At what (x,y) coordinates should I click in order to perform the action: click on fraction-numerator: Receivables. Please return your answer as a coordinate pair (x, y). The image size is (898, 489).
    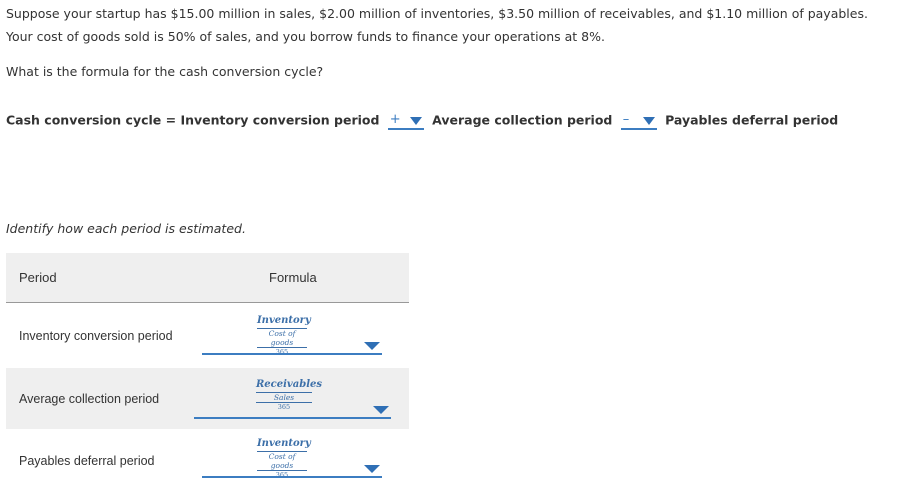
    Looking at the image, I should click on (289, 386).